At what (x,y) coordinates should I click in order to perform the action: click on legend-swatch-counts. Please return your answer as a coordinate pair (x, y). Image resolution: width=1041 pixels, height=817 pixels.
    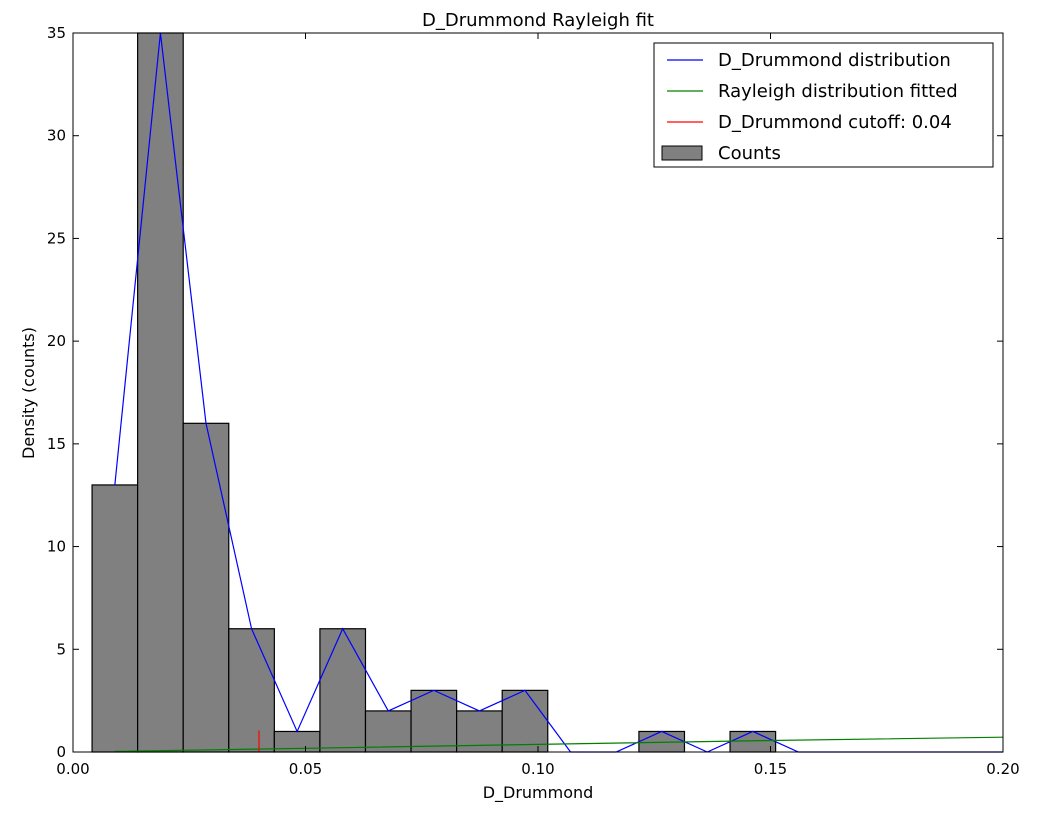
    Looking at the image, I should click on (682, 153).